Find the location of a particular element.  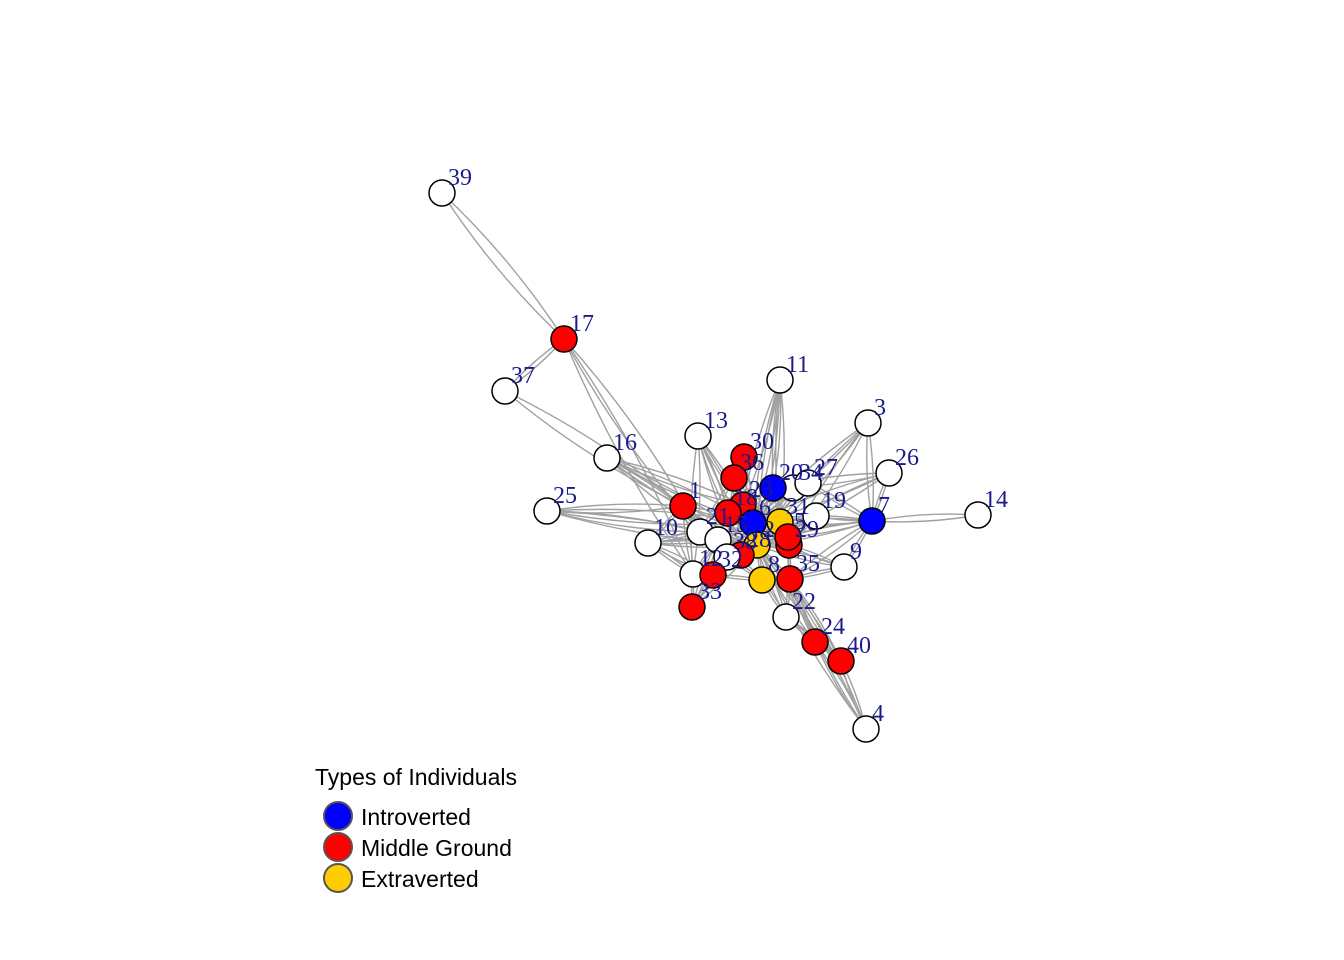

legend-label-extraverted: Extraverted is located at coordinates (420, 879).